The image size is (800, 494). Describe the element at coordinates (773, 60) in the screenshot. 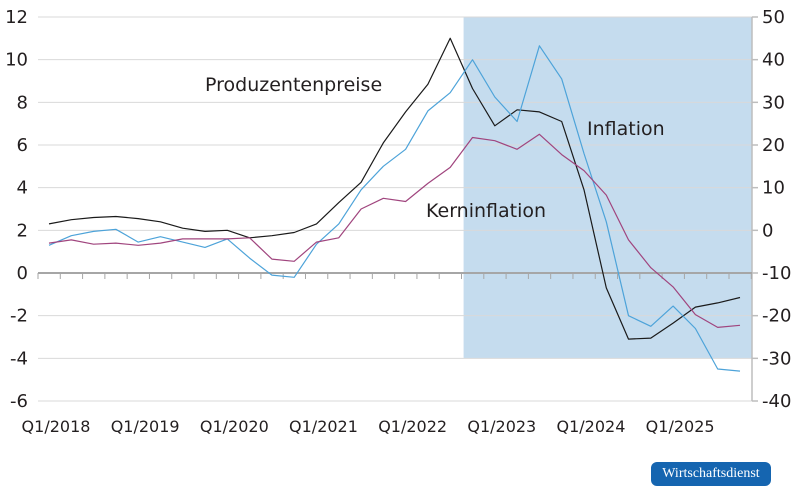

I see `right-tick-label: 40` at that location.